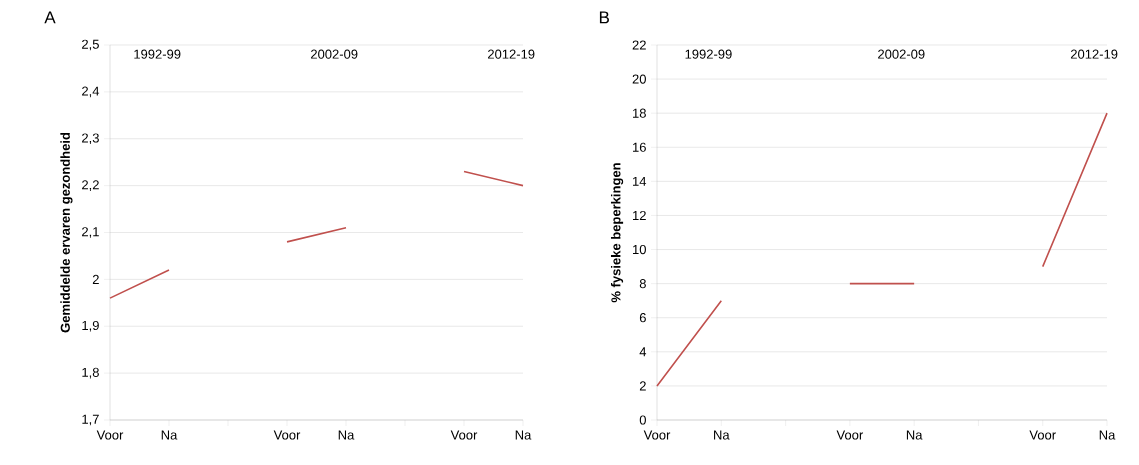  What do you see at coordinates (50, 17) in the screenshot?
I see `chart-title: A` at bounding box center [50, 17].